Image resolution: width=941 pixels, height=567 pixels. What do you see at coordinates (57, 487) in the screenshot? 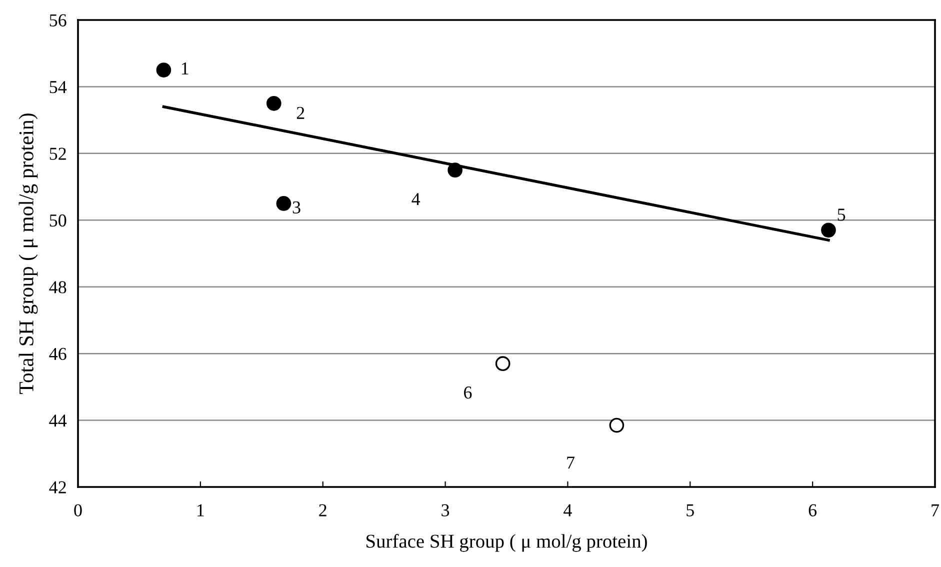
I see `y-tick-label: 42` at bounding box center [57, 487].